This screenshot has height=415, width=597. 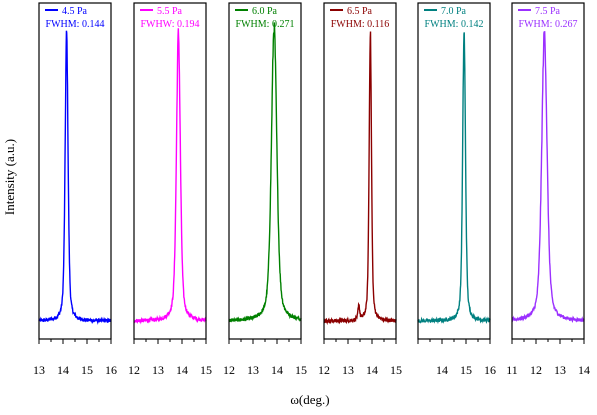 I want to click on legend-label: 7.5 Pa, so click(x=548, y=11).